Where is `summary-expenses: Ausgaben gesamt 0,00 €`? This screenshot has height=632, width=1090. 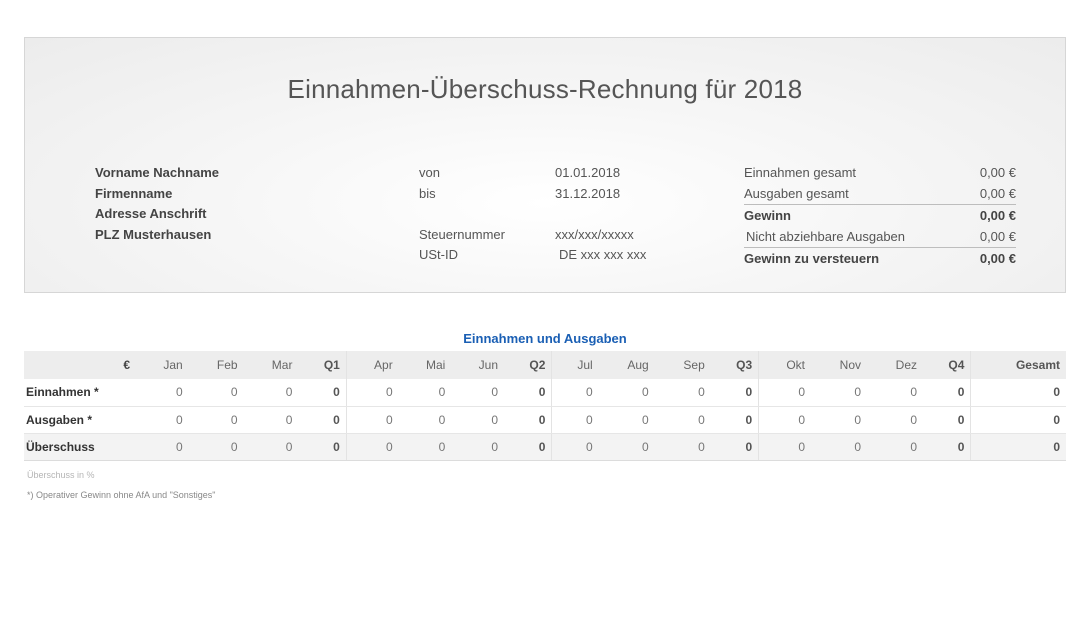
summary-expenses: Ausgaben gesamt 0,00 € is located at coordinates (880, 193).